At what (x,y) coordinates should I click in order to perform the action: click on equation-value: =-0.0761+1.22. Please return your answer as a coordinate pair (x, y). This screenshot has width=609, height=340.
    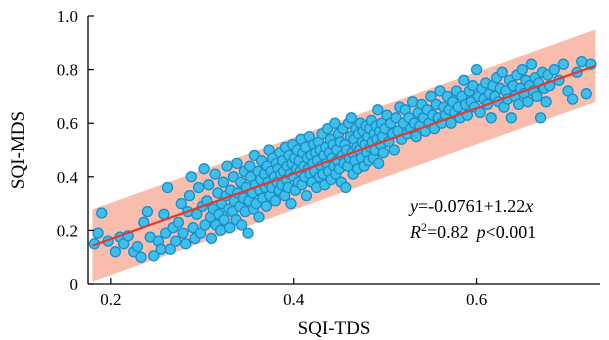
    Looking at the image, I should click on (471, 206).